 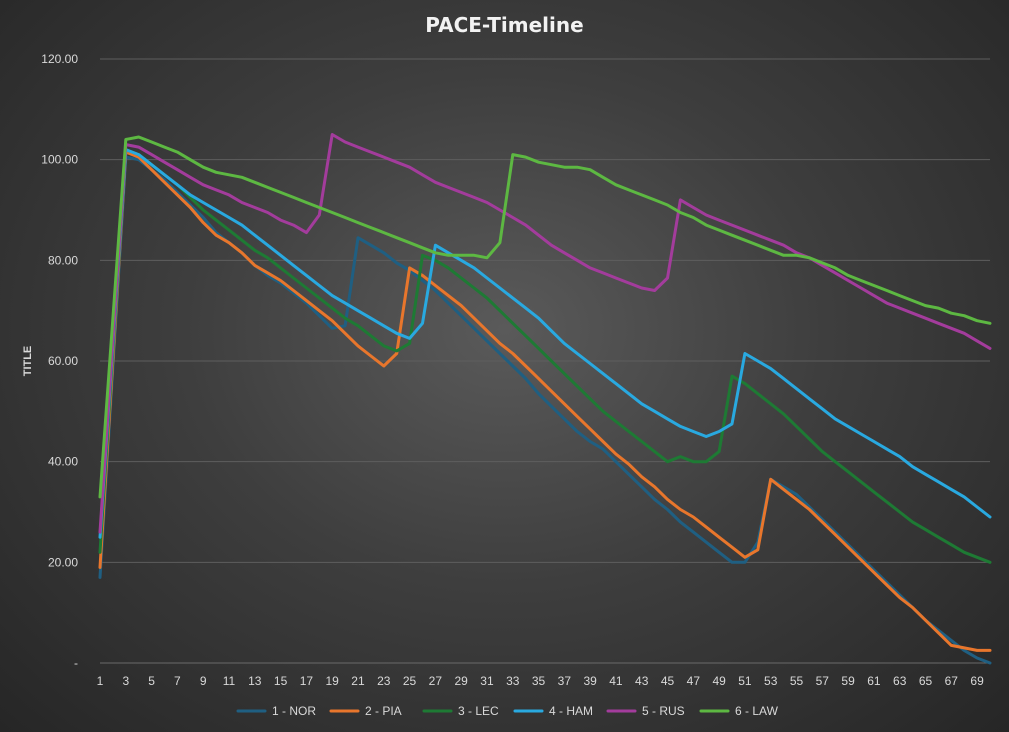 I want to click on x-tick-label: 41, so click(x=616, y=681).